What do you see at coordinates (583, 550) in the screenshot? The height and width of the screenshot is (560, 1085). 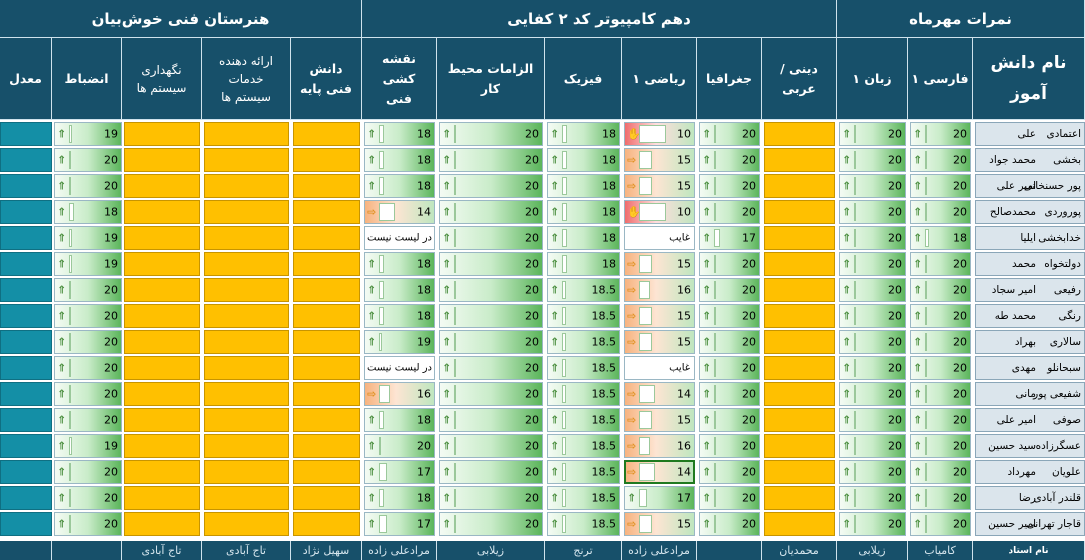 I see `teacher-physics: ترنج` at bounding box center [583, 550].